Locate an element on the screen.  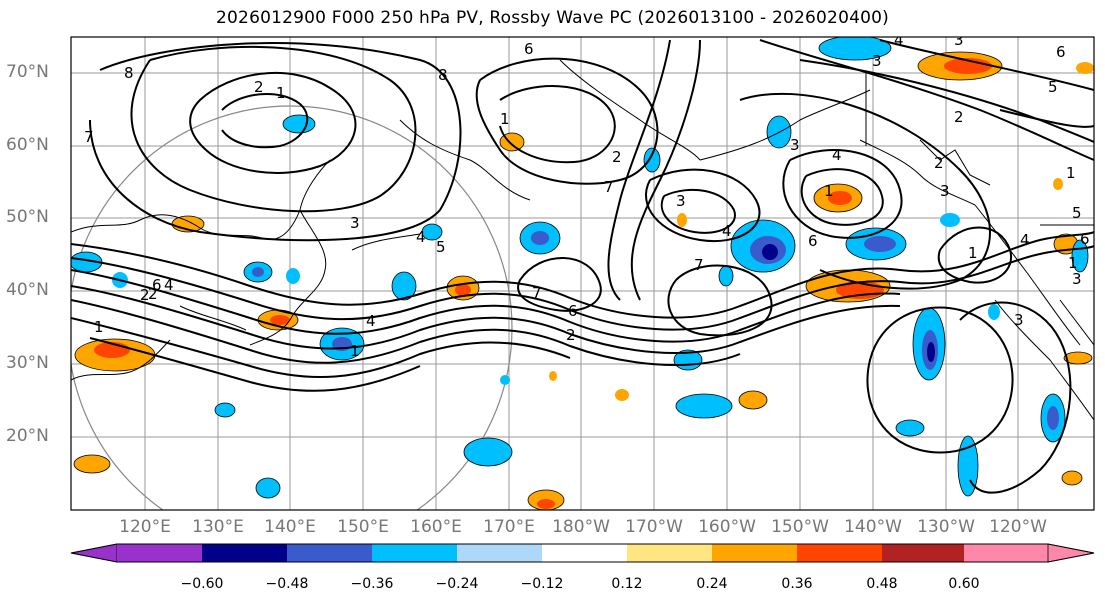
colorbar-tick-label: −0.60 is located at coordinates (202, 584).